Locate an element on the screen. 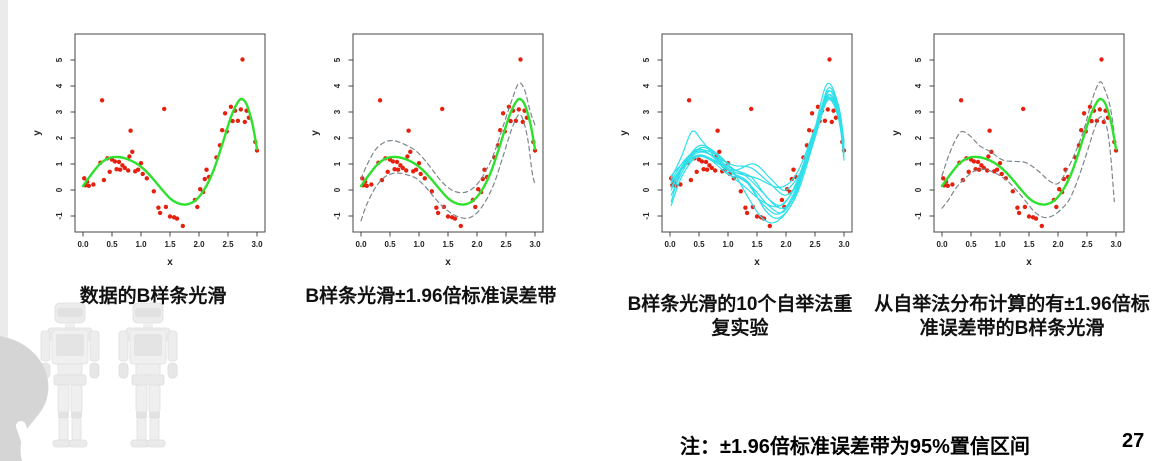  se-upper-band is located at coordinates (448, 138).